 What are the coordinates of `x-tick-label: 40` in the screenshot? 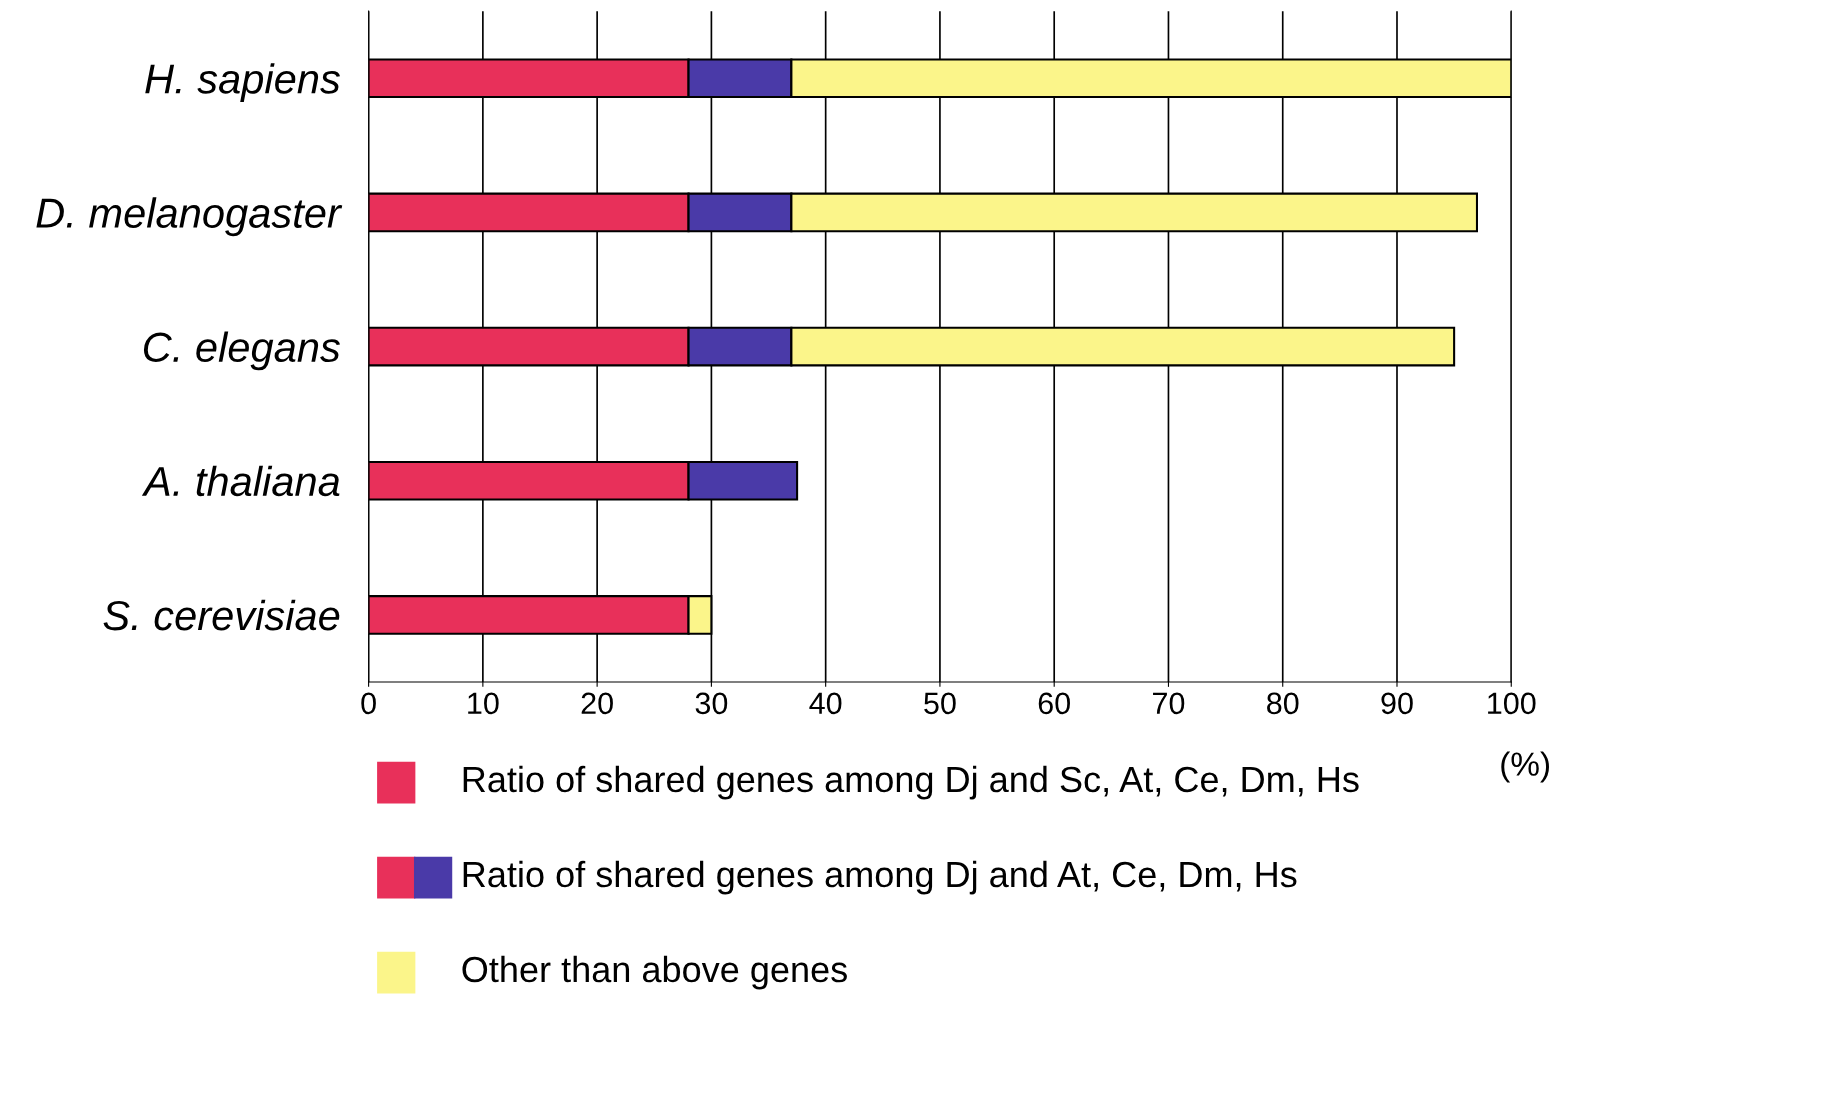 It's located at (825, 703).